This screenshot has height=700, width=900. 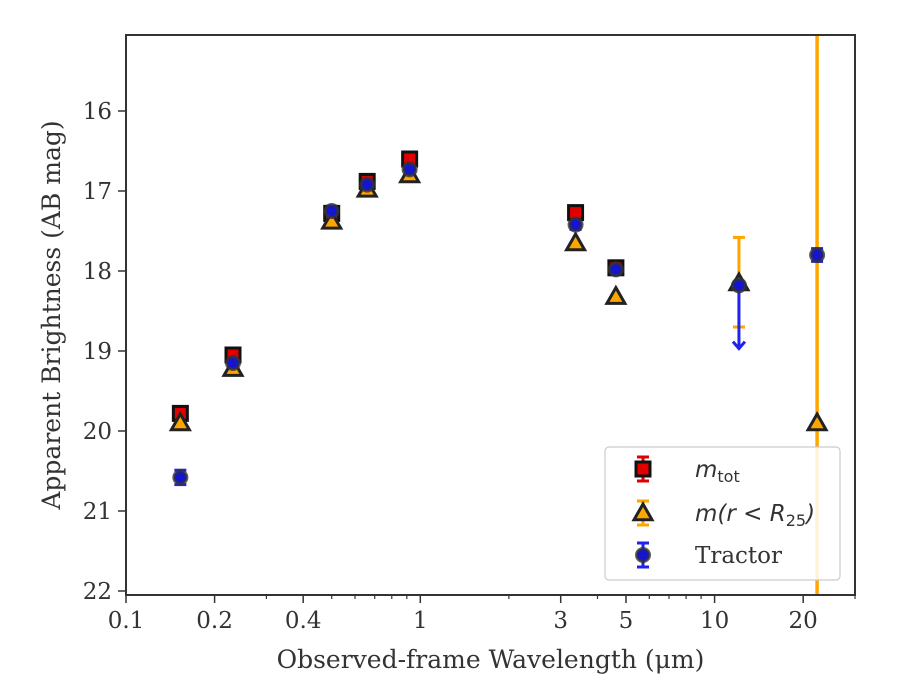 I want to click on y-axis-title: Apparent Brightness (AB mag), so click(x=51, y=315).